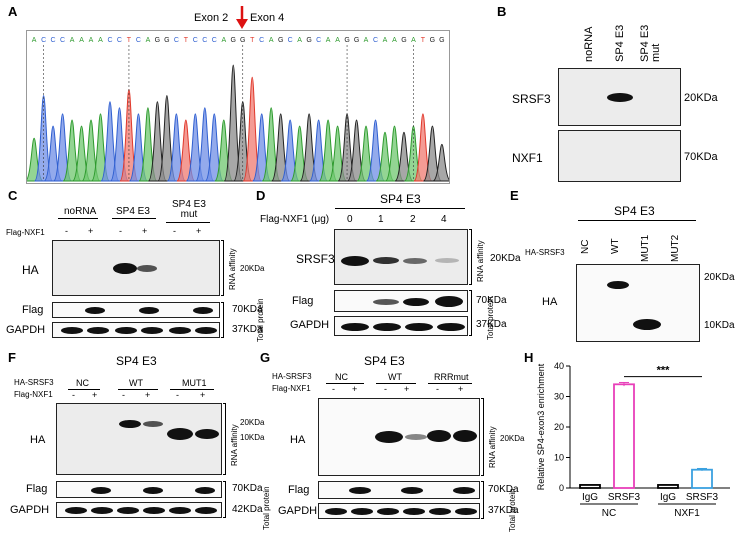  What do you see at coordinates (13, 195) in the screenshot?
I see `panel-c-label: C` at bounding box center [13, 195].